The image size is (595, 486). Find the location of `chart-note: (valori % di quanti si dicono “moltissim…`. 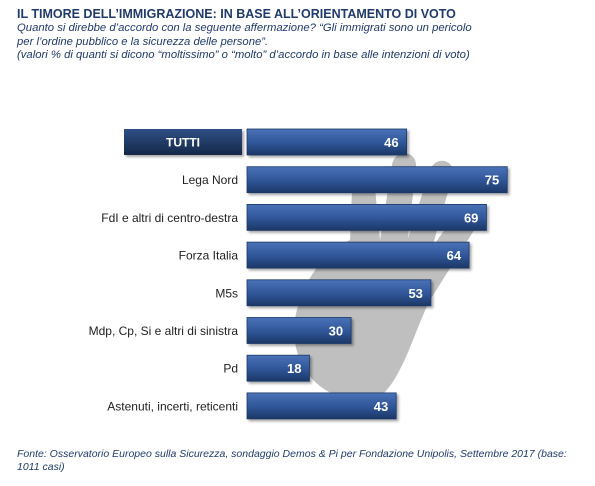

chart-note: (valori % di quanti si dicono “moltissim… is located at coordinates (243, 55).